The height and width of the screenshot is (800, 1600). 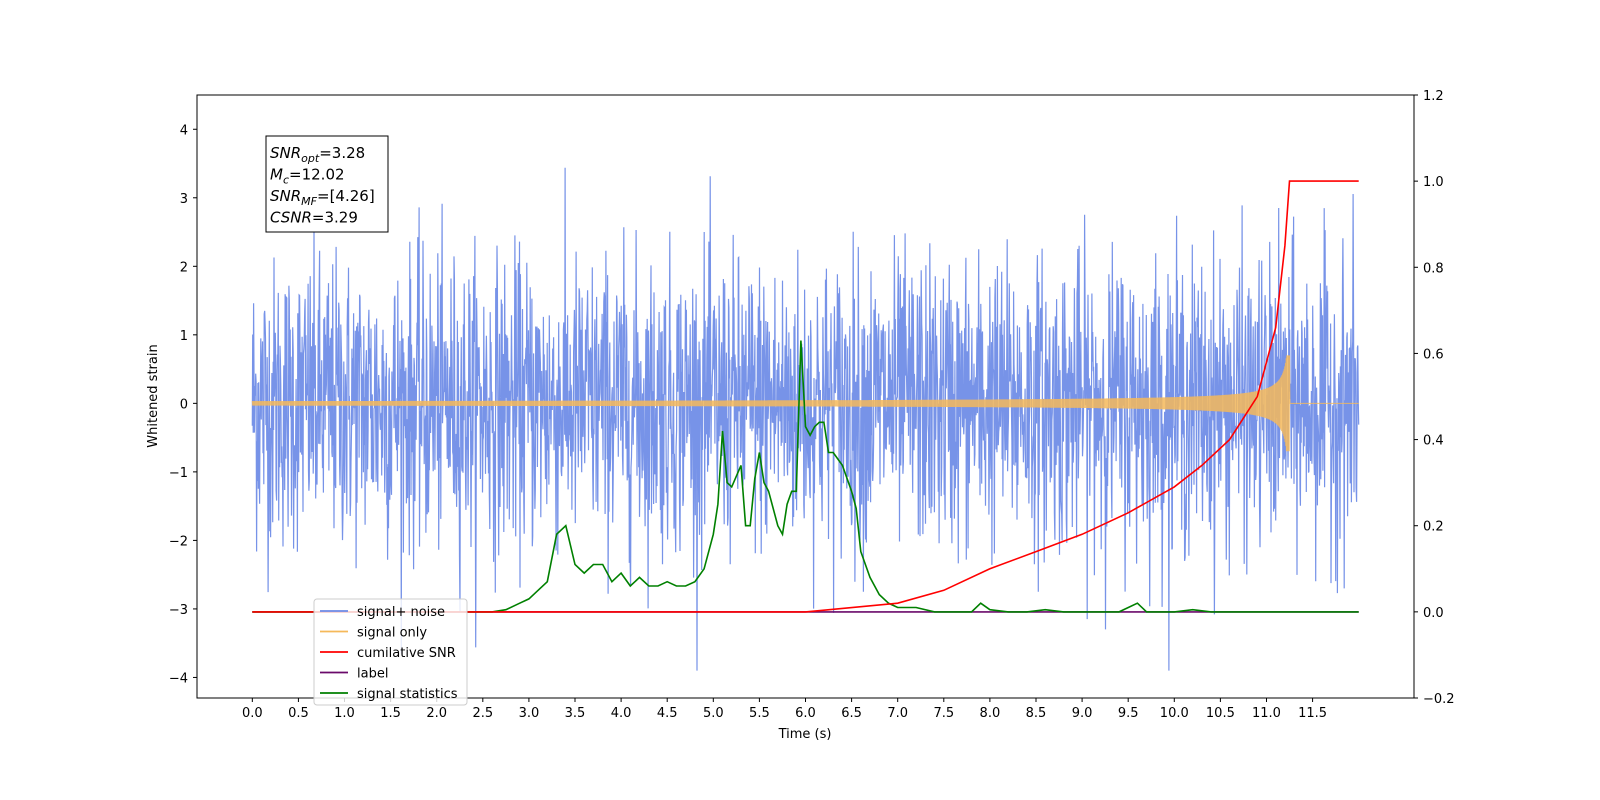 I want to click on annotation-value: =[4.26], so click(x=346, y=196).